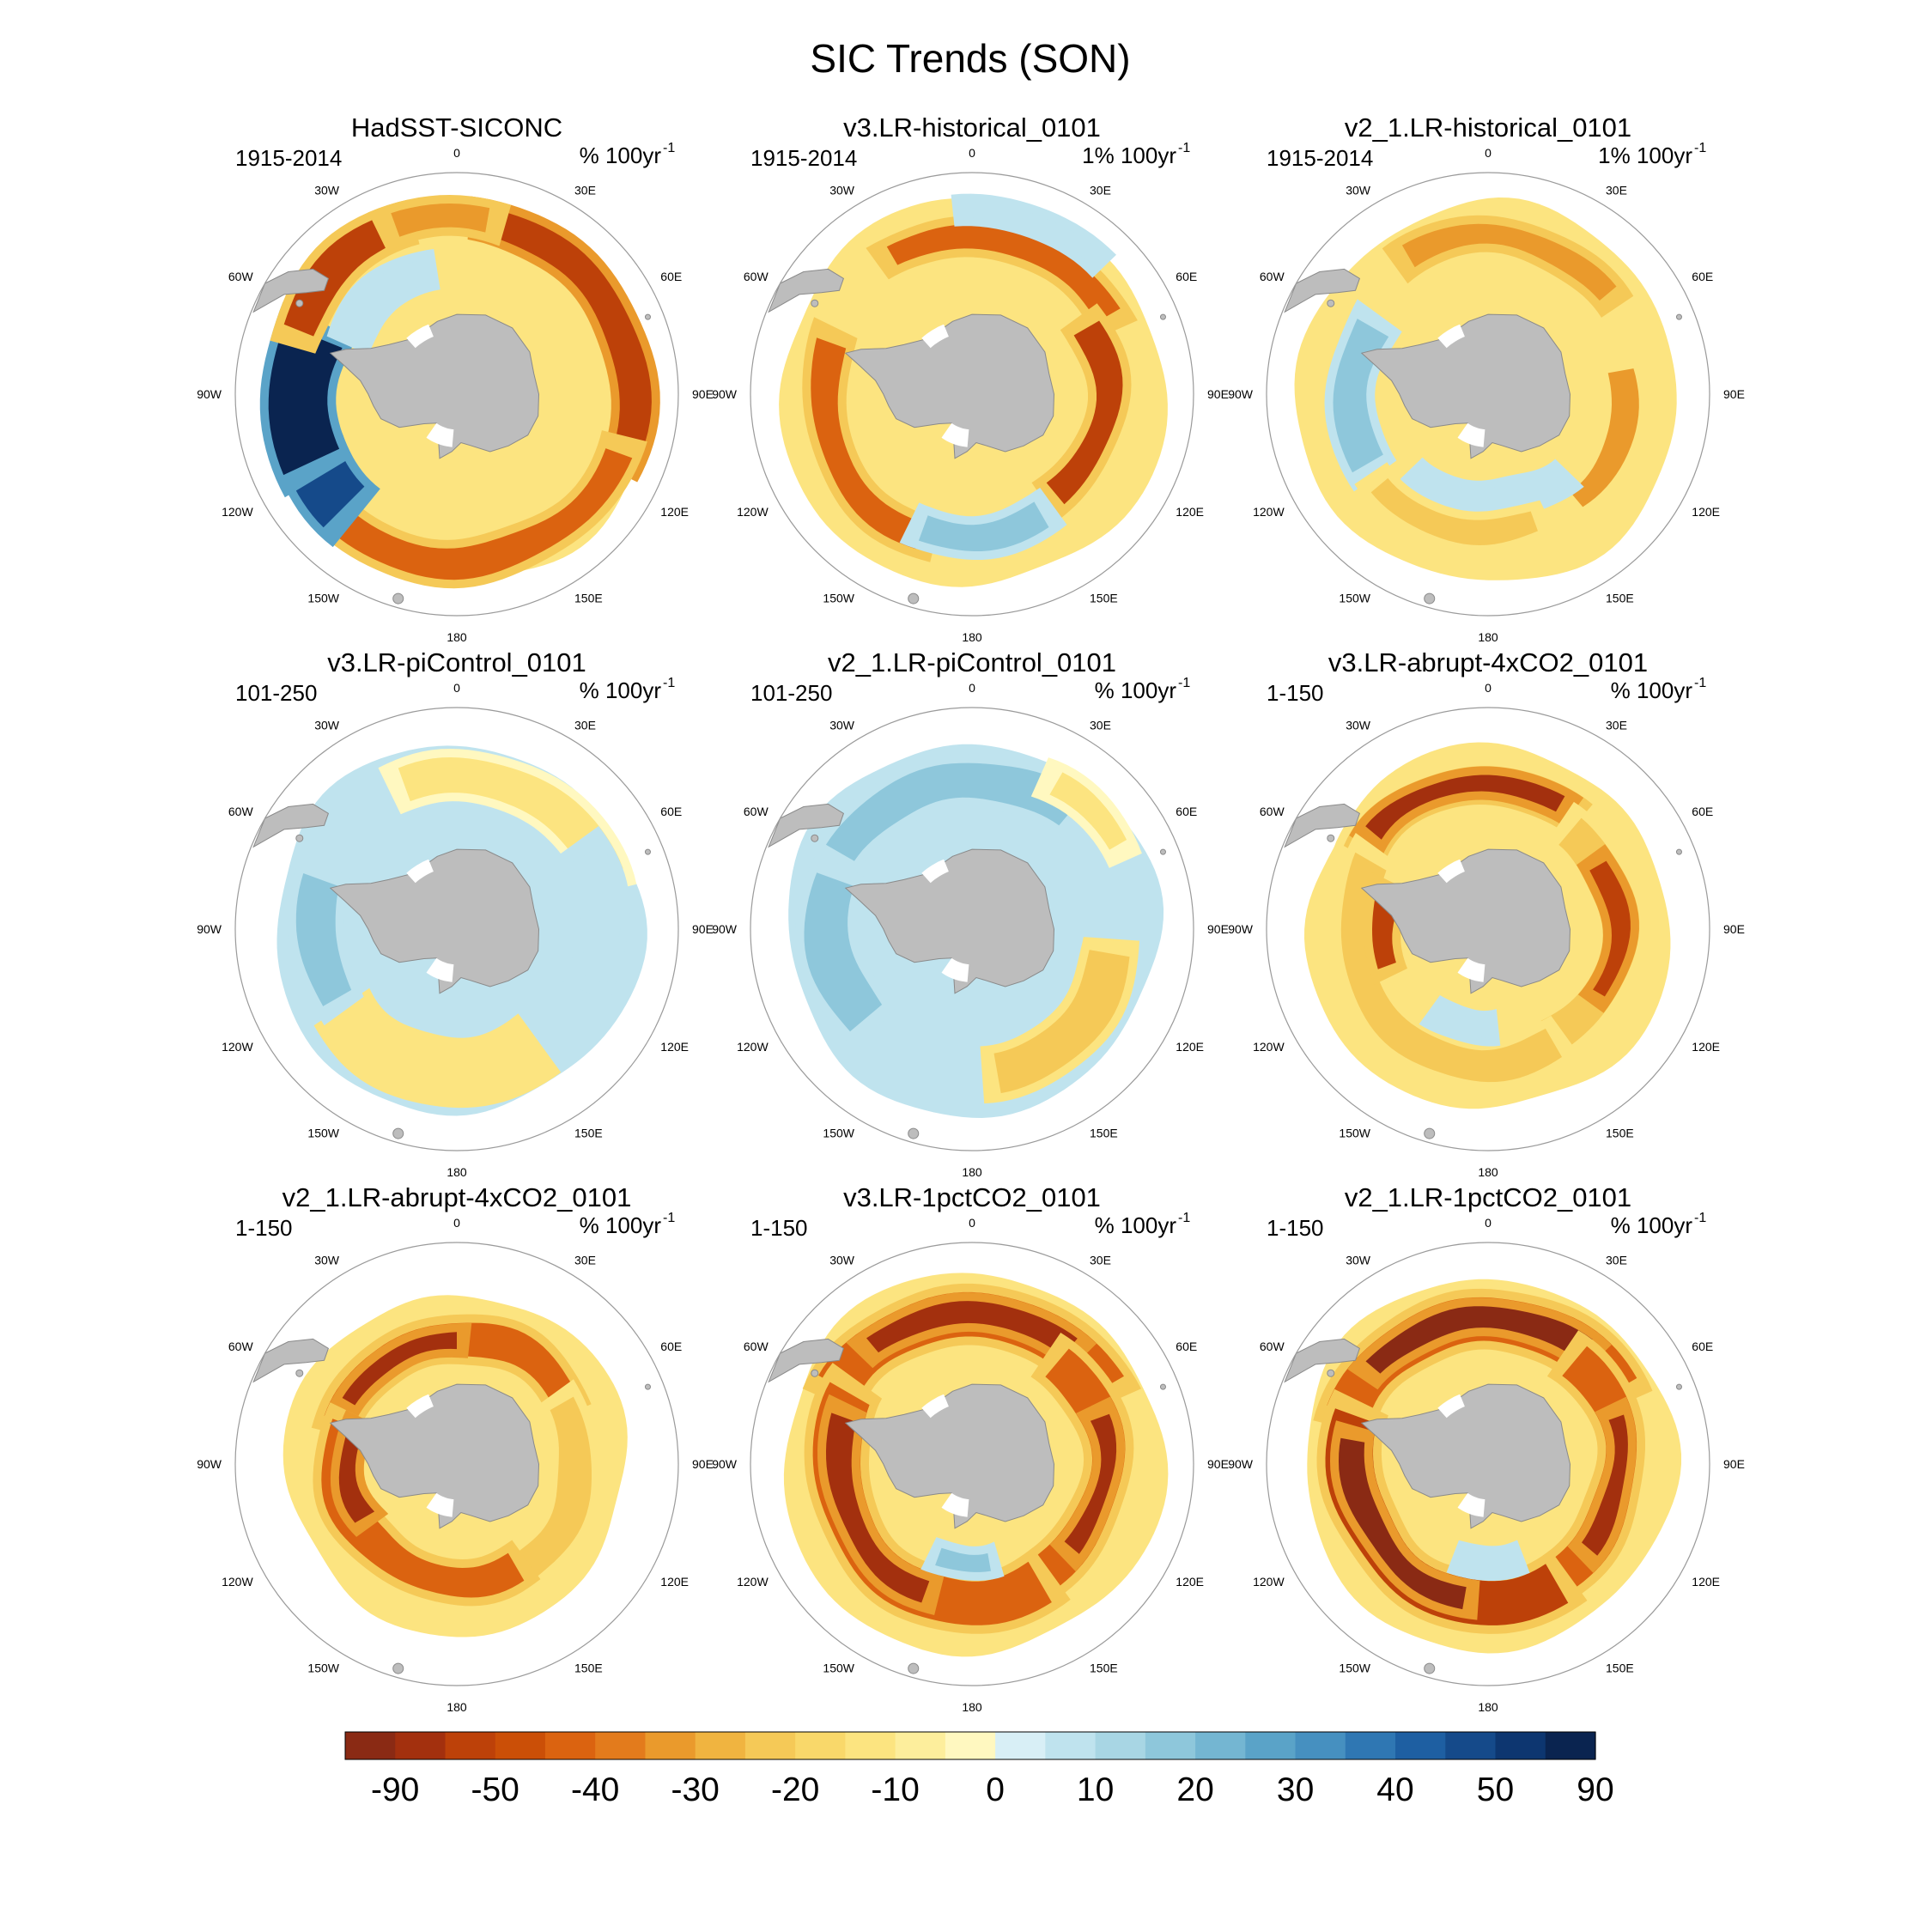 The image size is (1932, 1932). What do you see at coordinates (457, 128) in the screenshot?
I see `panel-title: HadSST-SICONC` at bounding box center [457, 128].